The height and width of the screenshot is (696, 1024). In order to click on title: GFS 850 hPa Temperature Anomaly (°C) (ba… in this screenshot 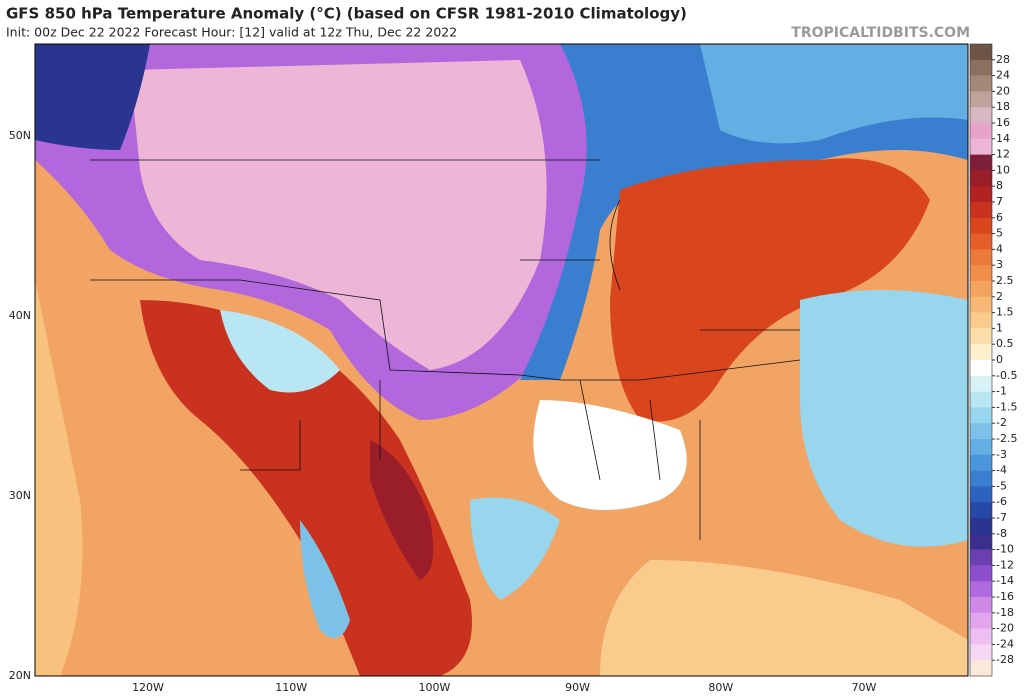, I will do `click(346, 14)`.